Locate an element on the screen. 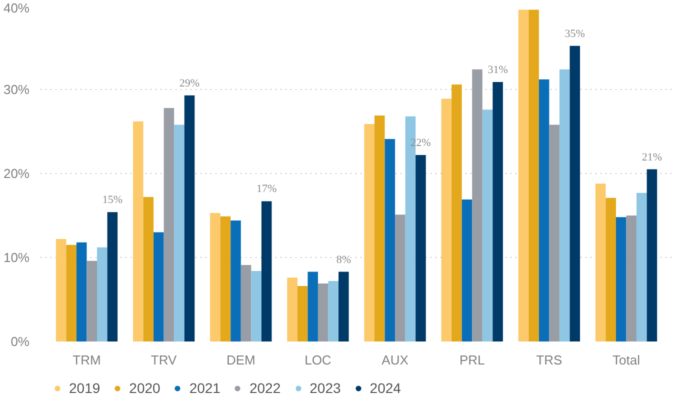  x-tick-label: TRS is located at coordinates (549, 360).